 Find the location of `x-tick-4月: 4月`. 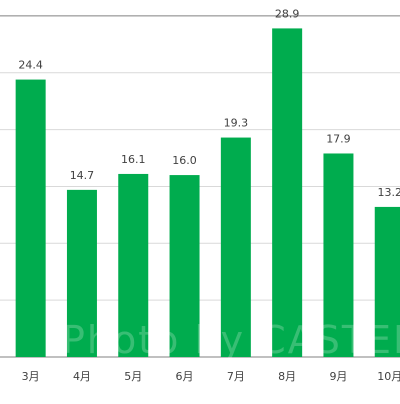

x-tick-4月: 4月 is located at coordinates (82, 376).